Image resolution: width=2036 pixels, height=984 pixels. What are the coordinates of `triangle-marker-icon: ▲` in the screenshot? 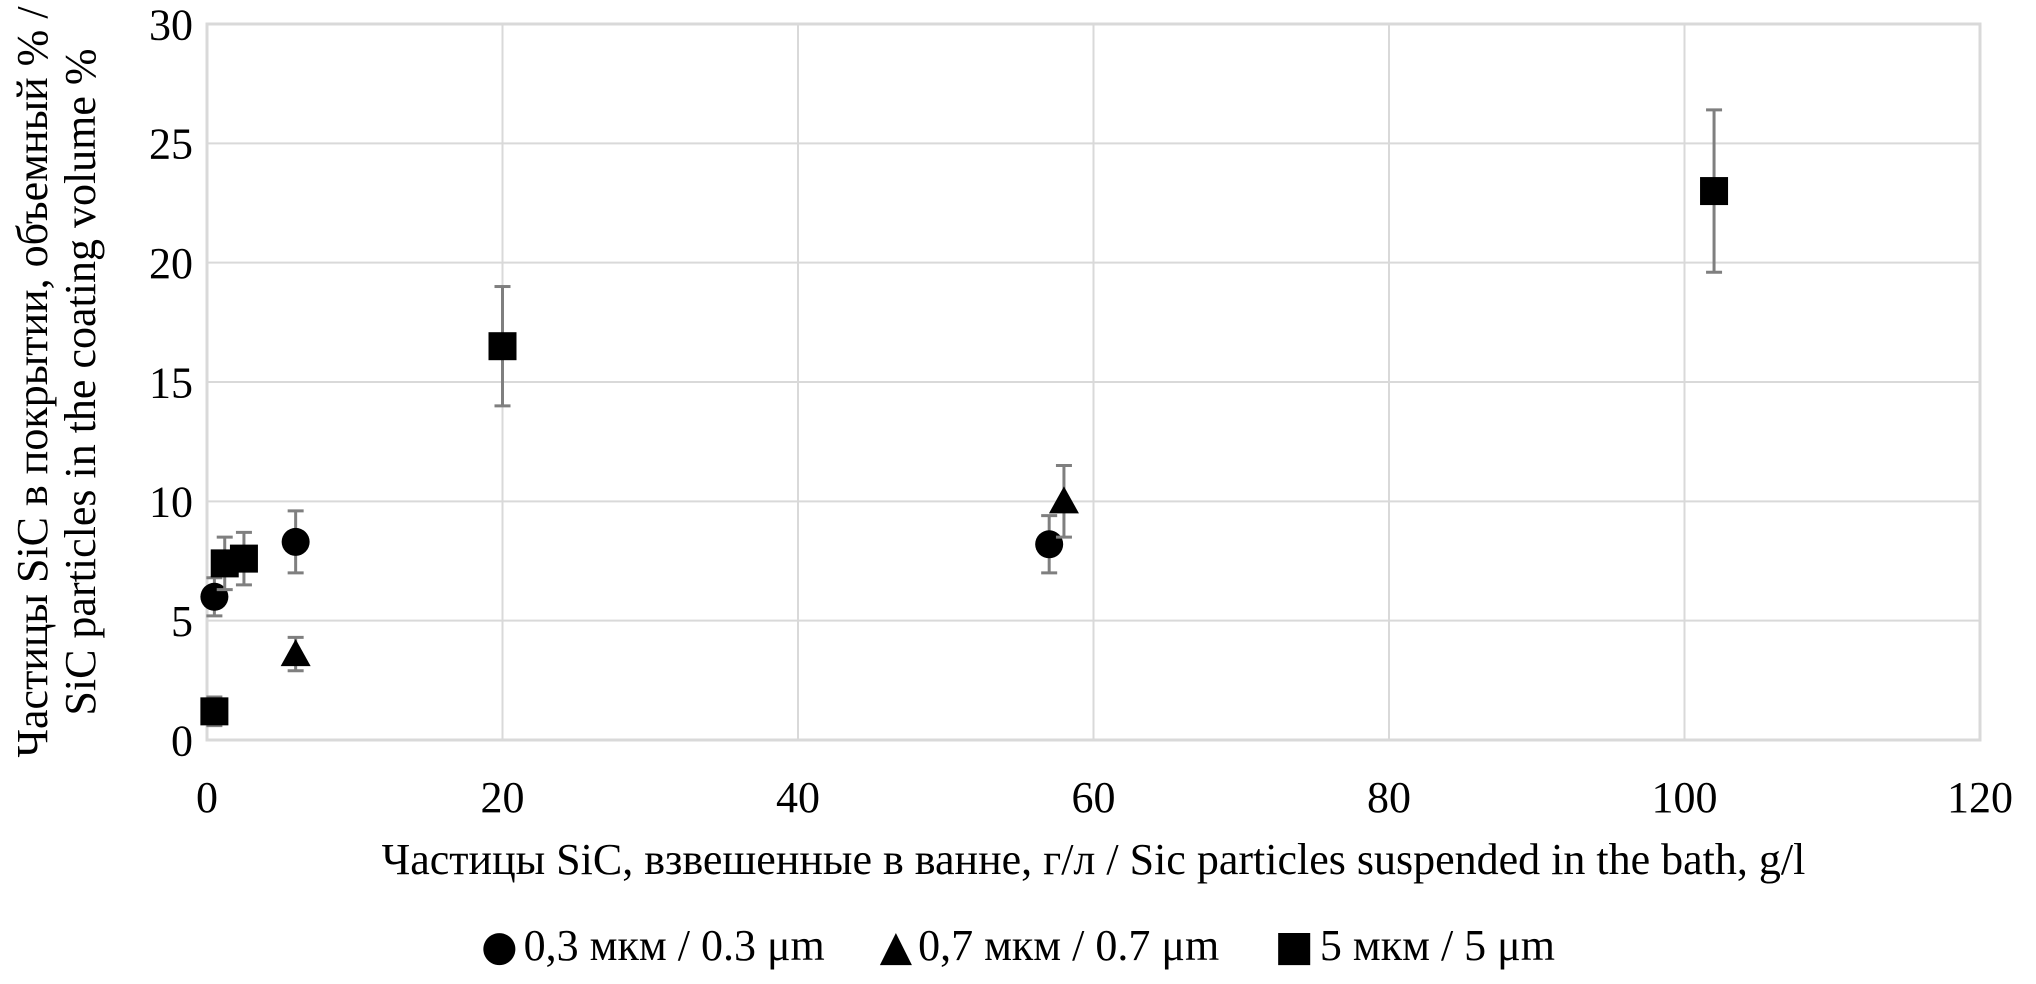 It's located at (896, 945).